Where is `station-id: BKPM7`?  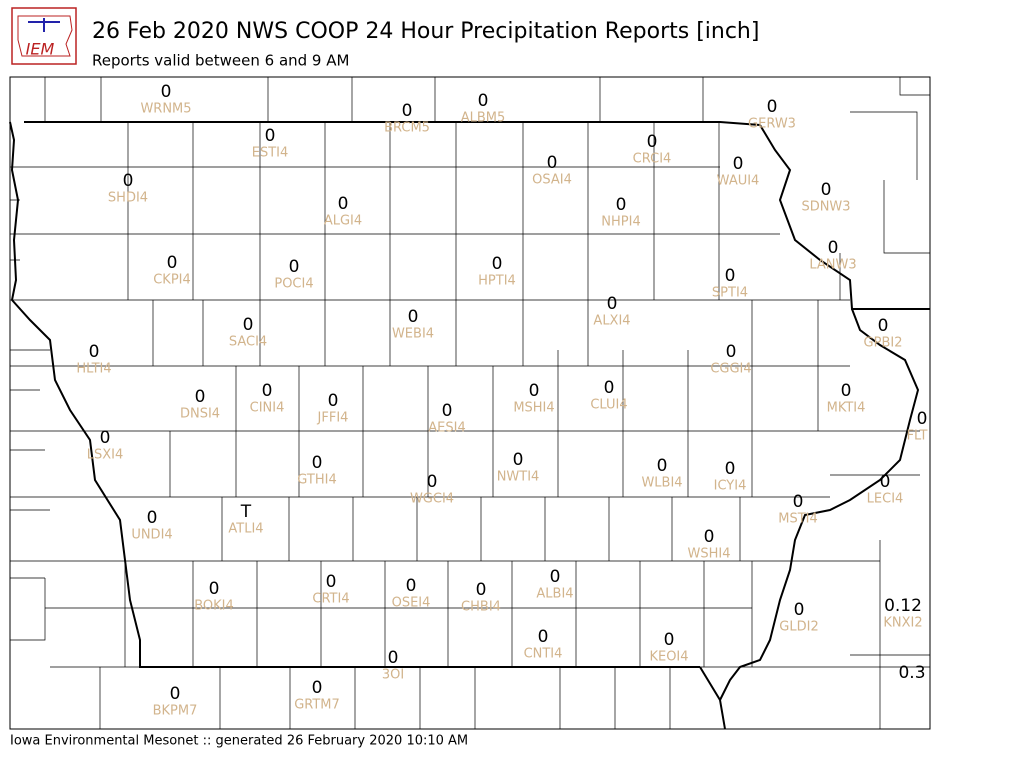
station-id: BKPM7 is located at coordinates (175, 711).